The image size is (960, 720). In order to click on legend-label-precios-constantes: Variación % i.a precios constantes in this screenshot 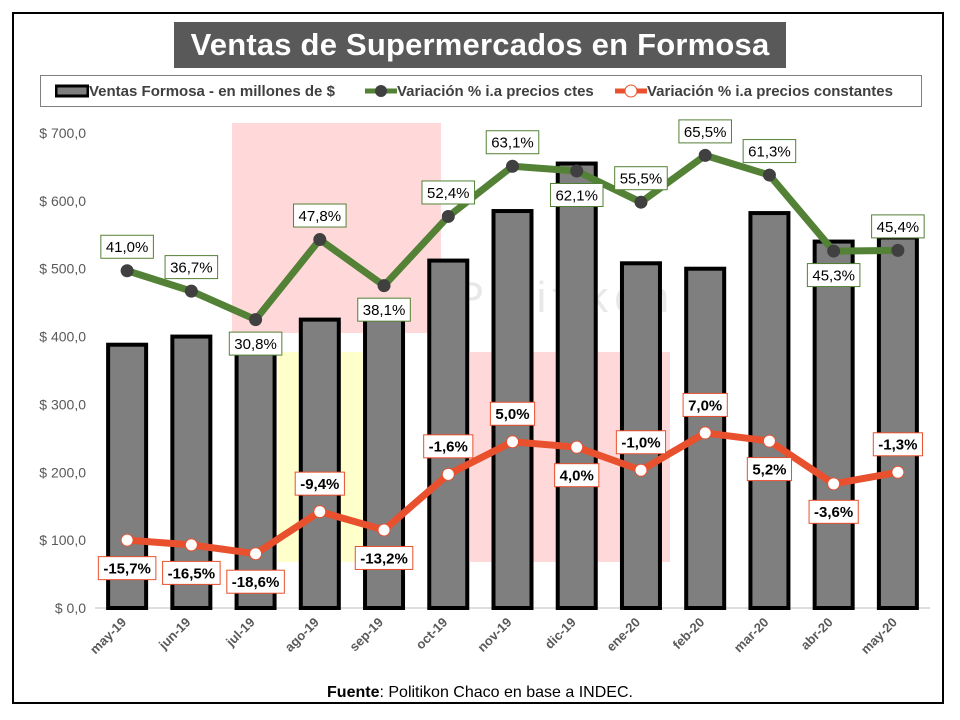, I will do `click(770, 91)`.